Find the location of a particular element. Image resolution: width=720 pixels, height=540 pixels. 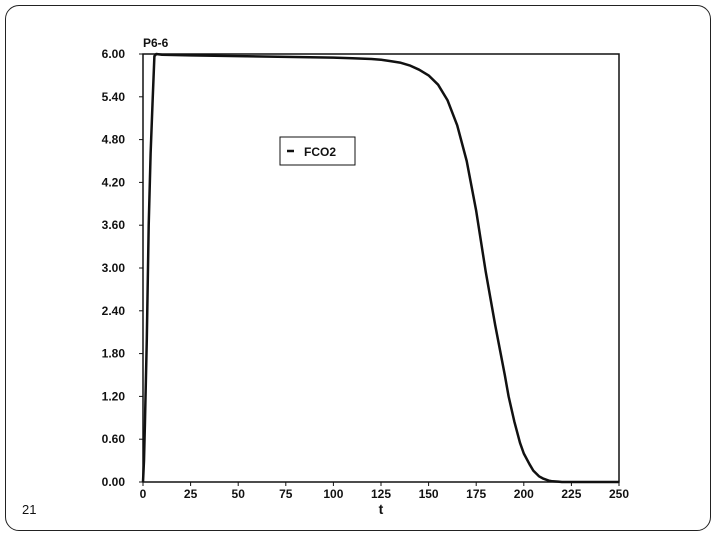

x-tick-label: 75 is located at coordinates (286, 494).